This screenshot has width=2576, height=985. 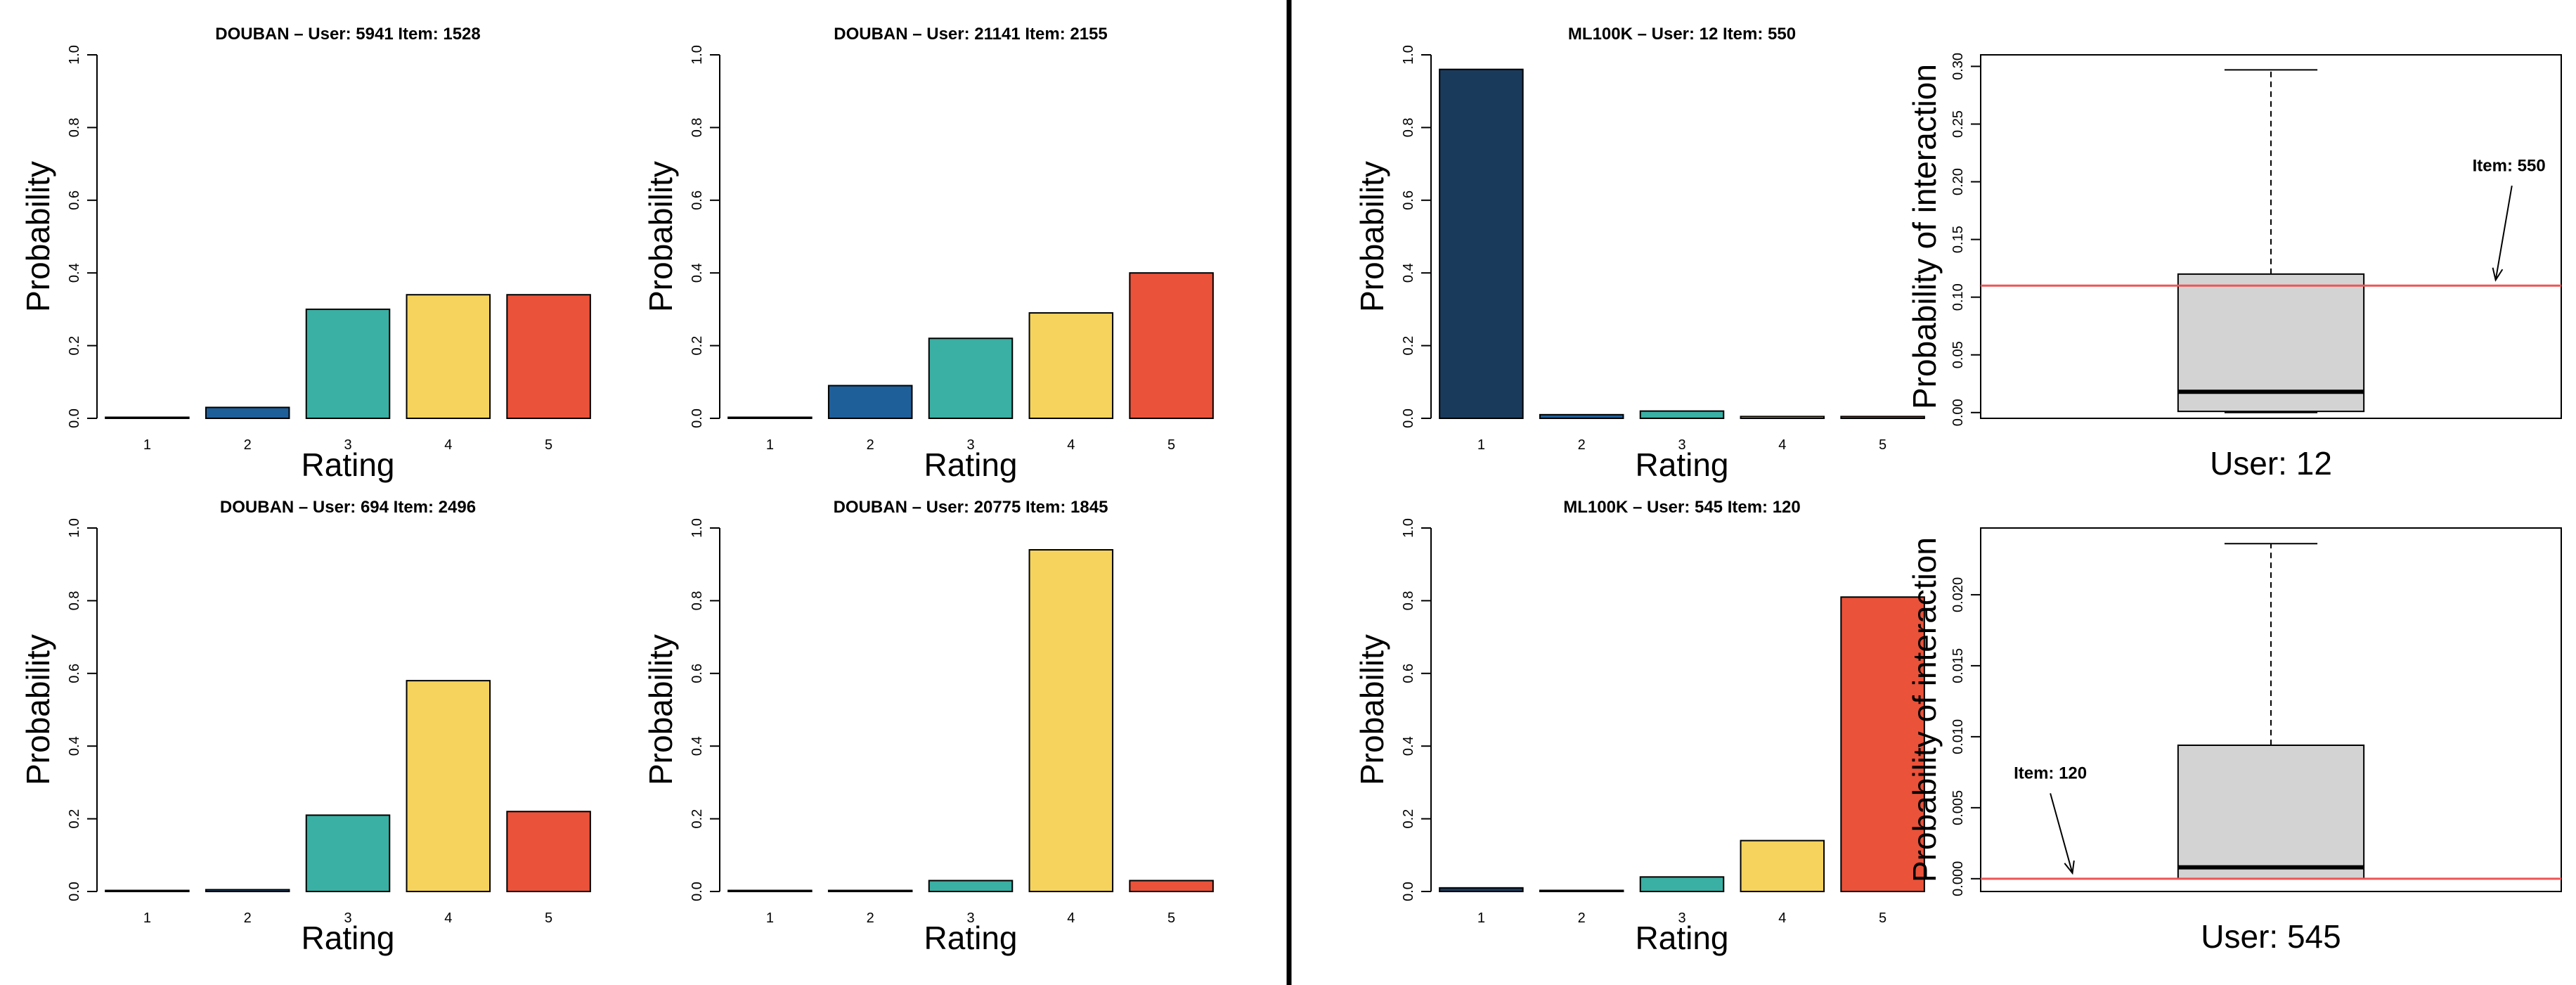 What do you see at coordinates (971, 34) in the screenshot?
I see `chart-title: DOUBAN – User: 21141 Item: 2155` at bounding box center [971, 34].